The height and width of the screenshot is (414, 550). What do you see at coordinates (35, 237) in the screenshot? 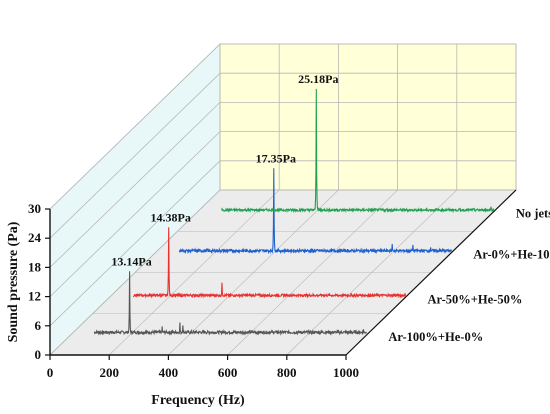
I see `y-tick-label: 24` at bounding box center [35, 237].